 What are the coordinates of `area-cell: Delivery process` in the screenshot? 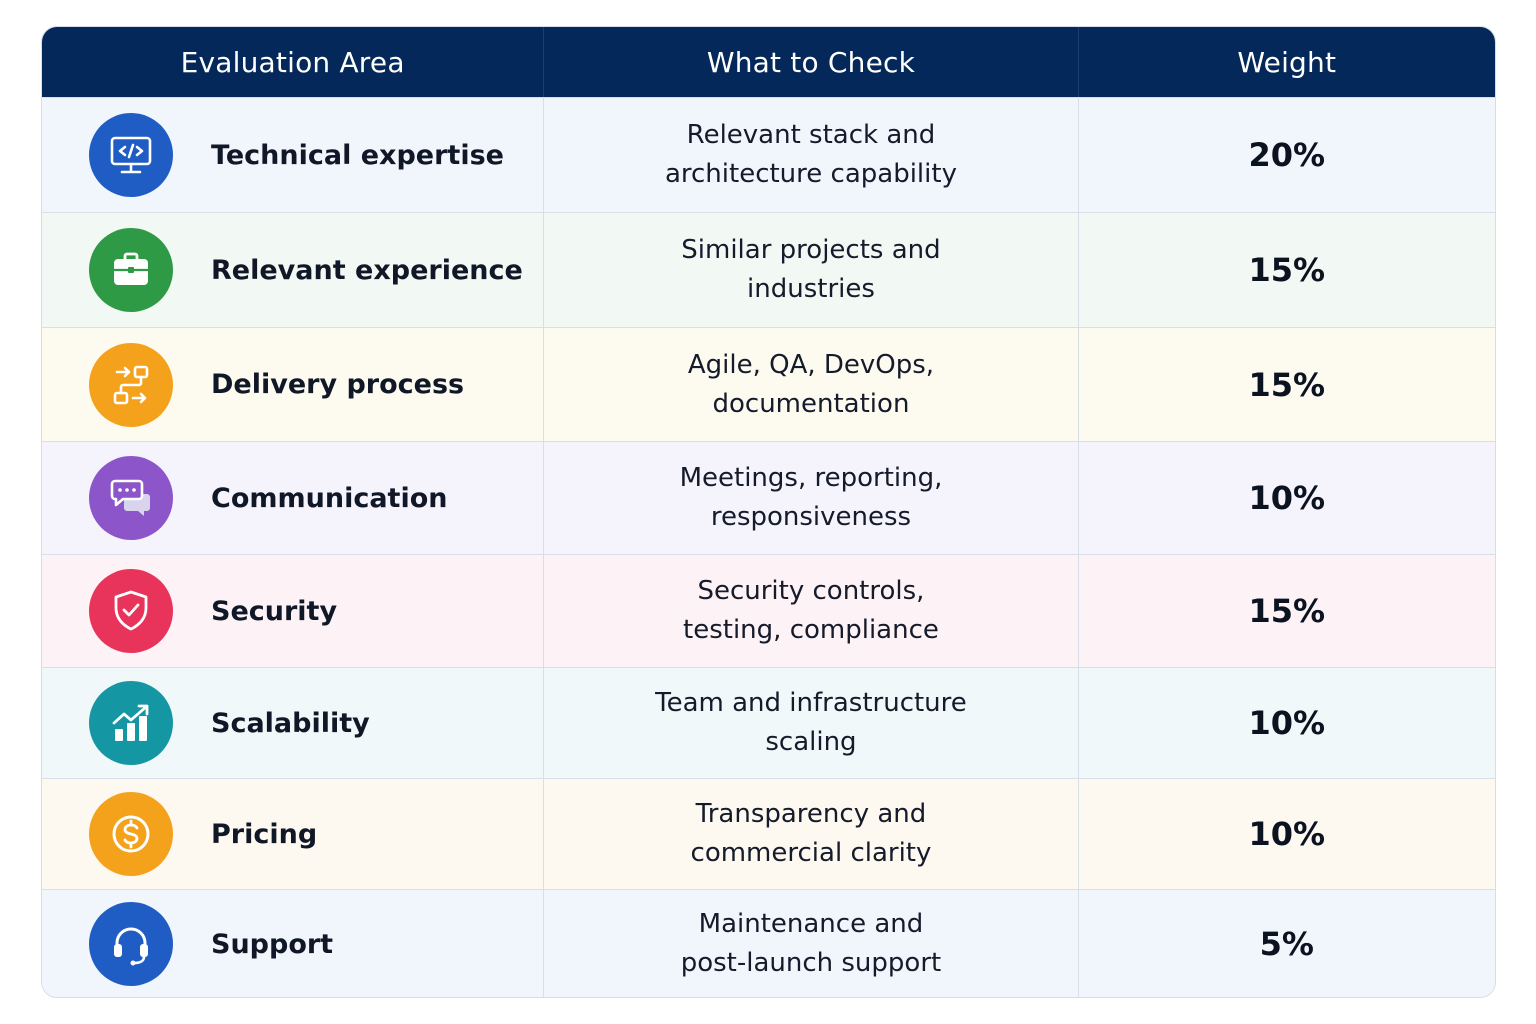 It's located at (293, 384).